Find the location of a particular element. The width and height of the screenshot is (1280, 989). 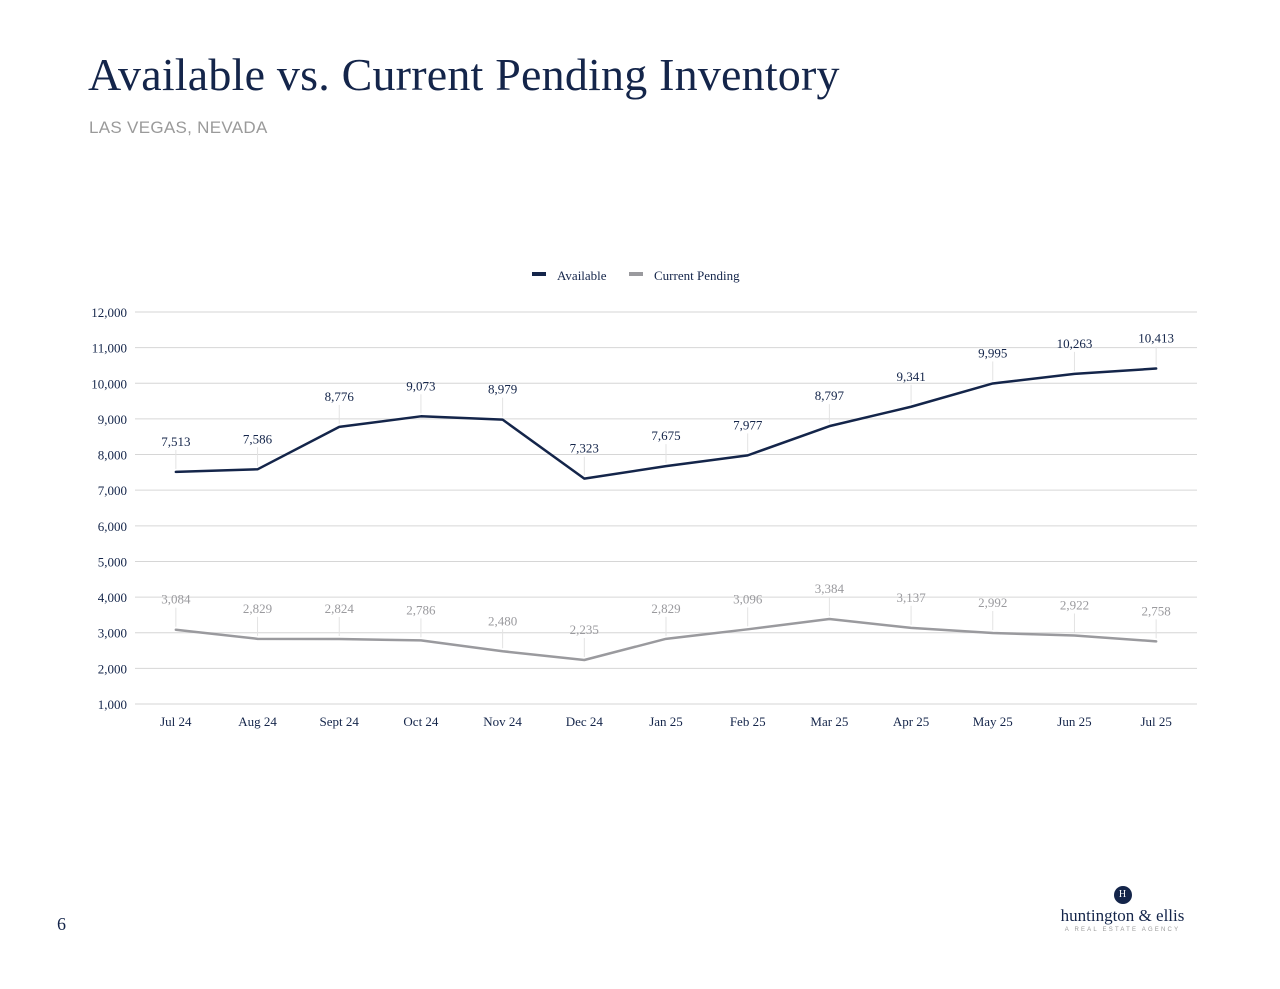

data-label: 9,995 is located at coordinates (992, 352).